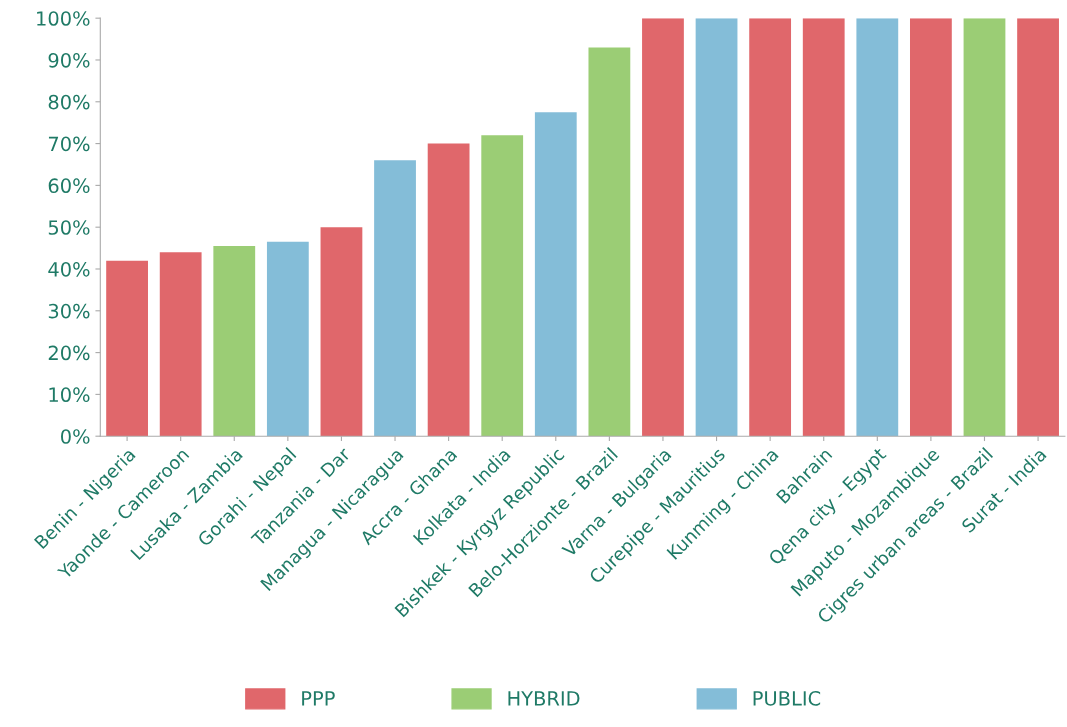 The image size is (1067, 727). Describe the element at coordinates (69, 311) in the screenshot. I see `y-tick-label: 30%` at that location.